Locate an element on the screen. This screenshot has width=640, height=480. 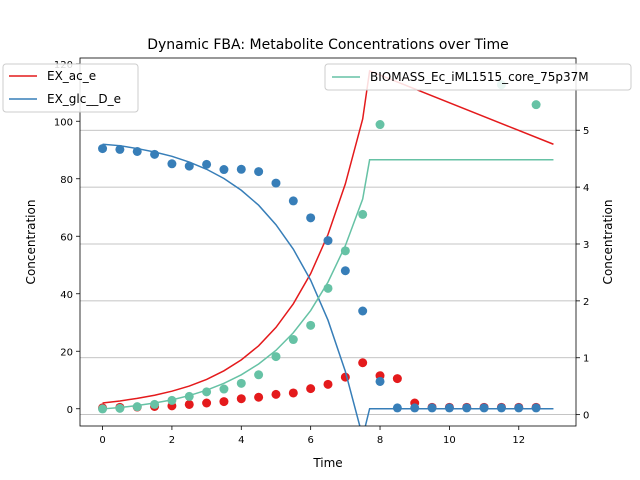
x-tick-label: 6 is located at coordinates (310, 440).